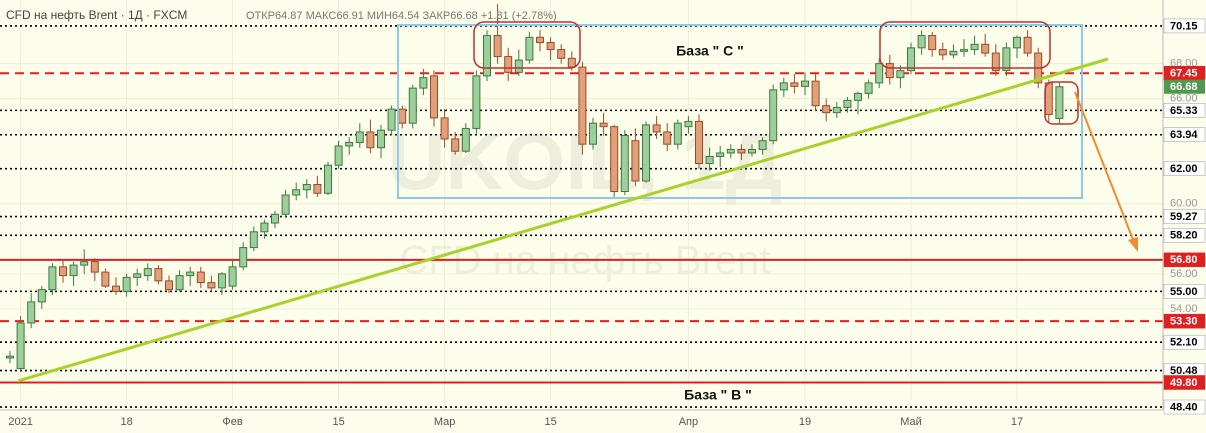  Describe the element at coordinates (1184, 292) in the screenshot. I see `level-label: 55.00` at that location.